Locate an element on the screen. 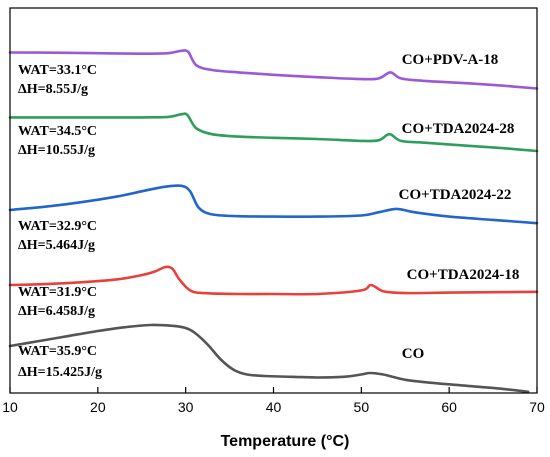  wat-label-co: WAT=35.9°C is located at coordinates (57, 351).